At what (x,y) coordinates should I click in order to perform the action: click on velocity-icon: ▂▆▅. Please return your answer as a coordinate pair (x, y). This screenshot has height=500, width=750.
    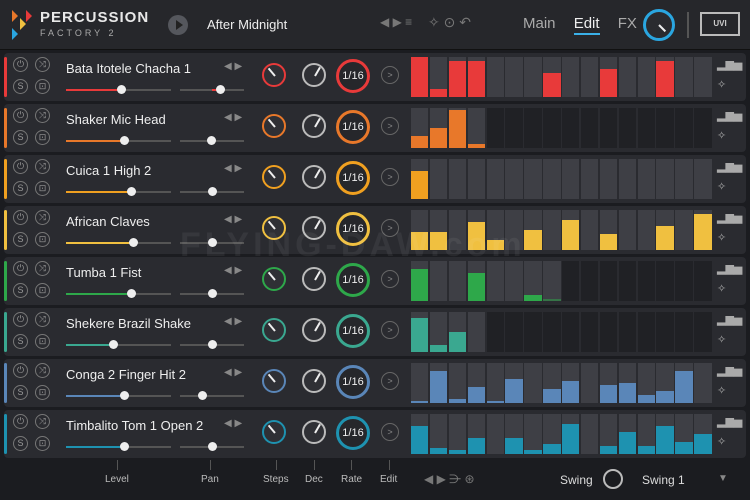
    Looking at the image, I should click on (730, 371).